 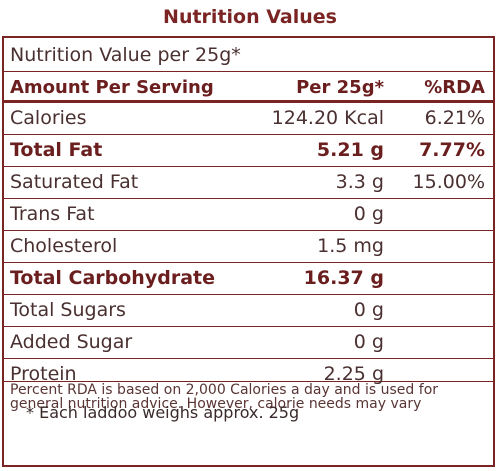 I want to click on laddoo-note: * Each laddoo weighs approx. 25g, so click(x=163, y=412).